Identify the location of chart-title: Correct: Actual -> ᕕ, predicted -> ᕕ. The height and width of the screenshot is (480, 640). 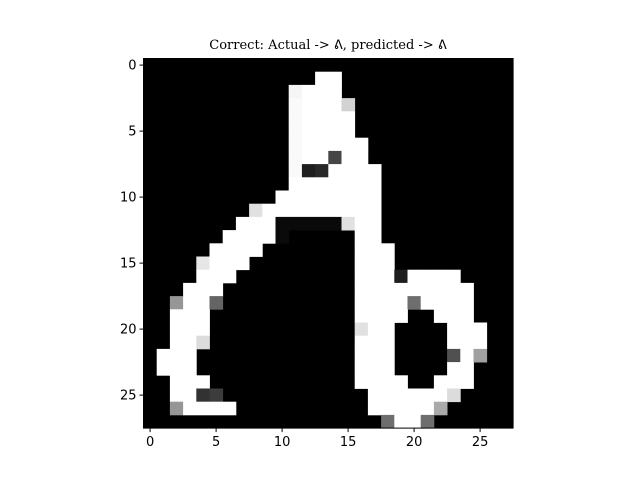
(328, 45).